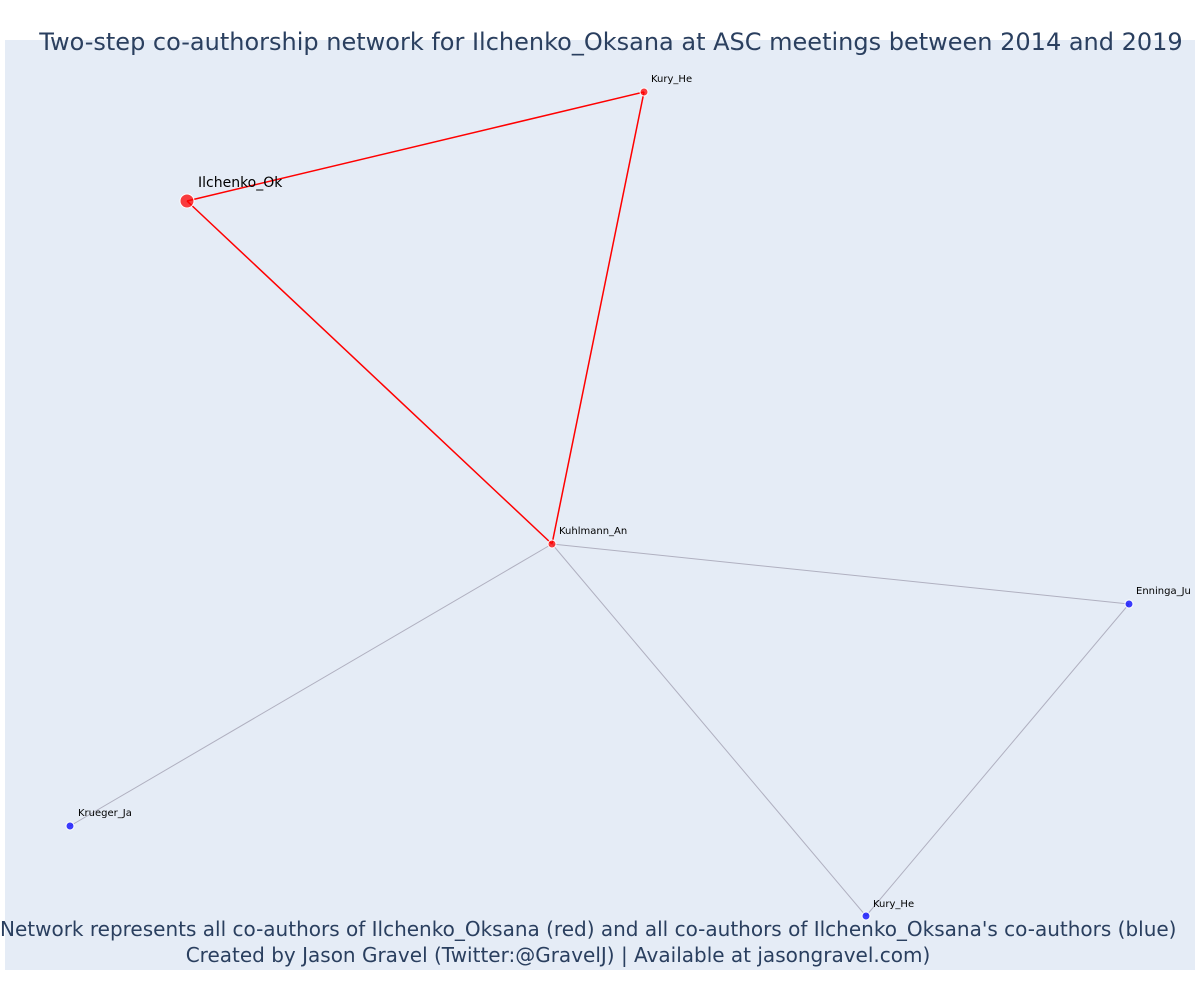 Image resolution: width=1200 pixels, height=1000 pixels. What do you see at coordinates (840, 574) in the screenshot?
I see `edge-kuhlmann-enninga` at bounding box center [840, 574].